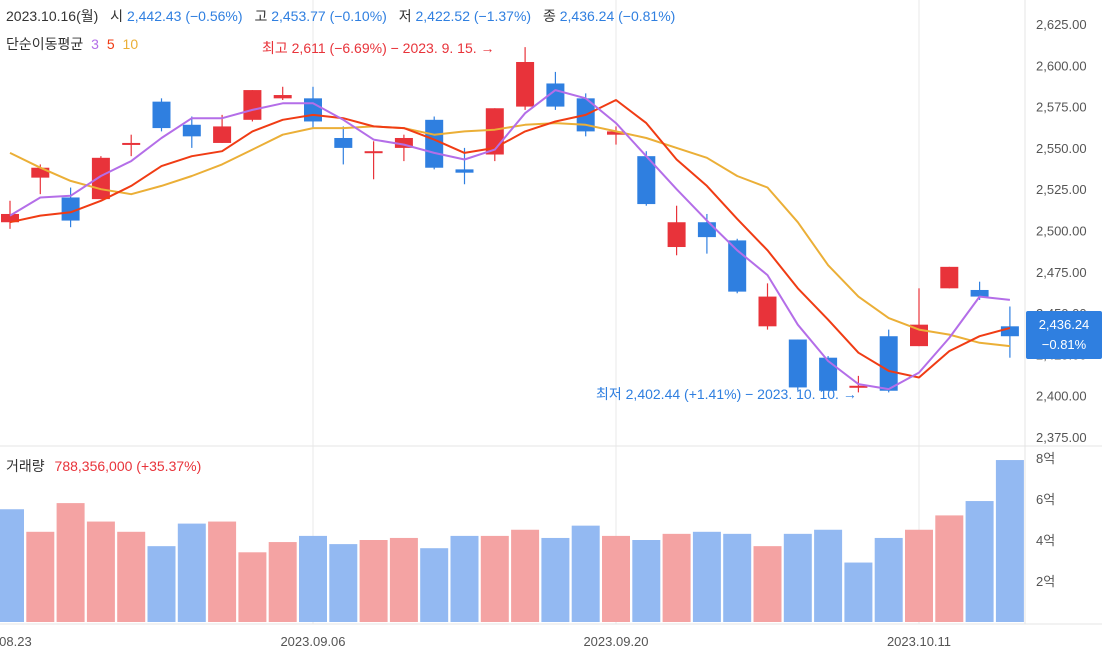 The height and width of the screenshot is (656, 1102). I want to click on y-tick-label: 2,375.00, so click(1061, 437).